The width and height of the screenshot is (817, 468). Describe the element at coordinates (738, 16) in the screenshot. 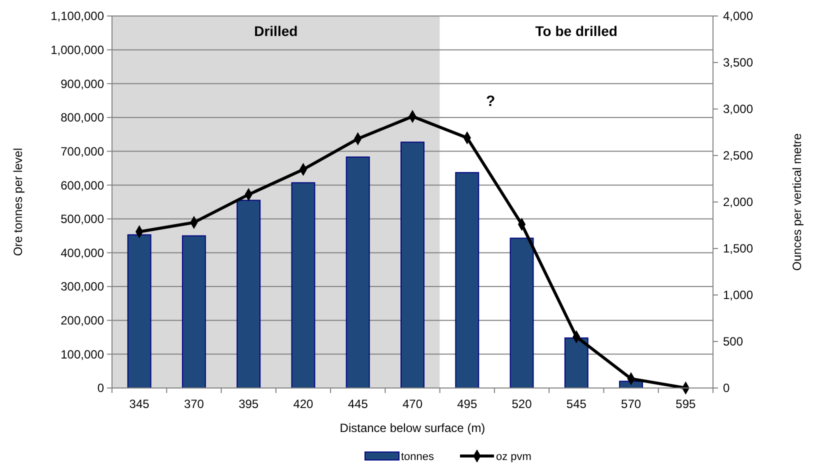

I see `y2-tick-label: 4,000` at that location.